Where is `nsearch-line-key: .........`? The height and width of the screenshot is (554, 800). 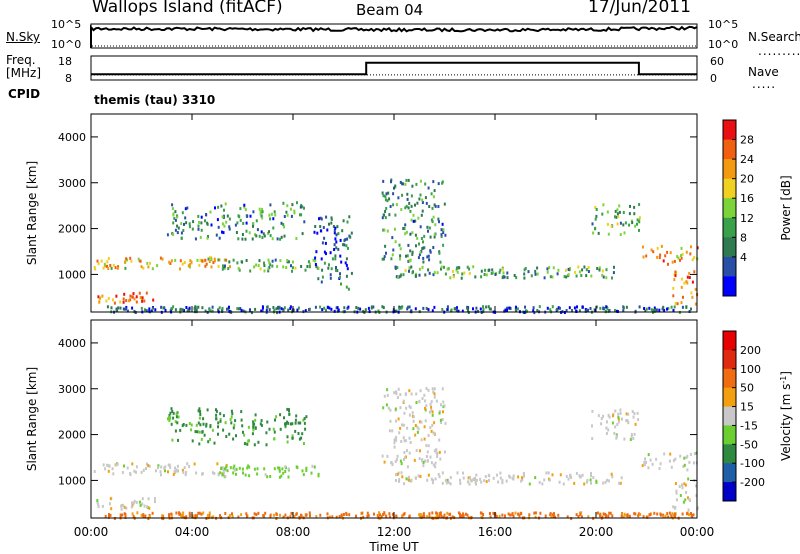
nsearch-line-key: ......... is located at coordinates (779, 51).